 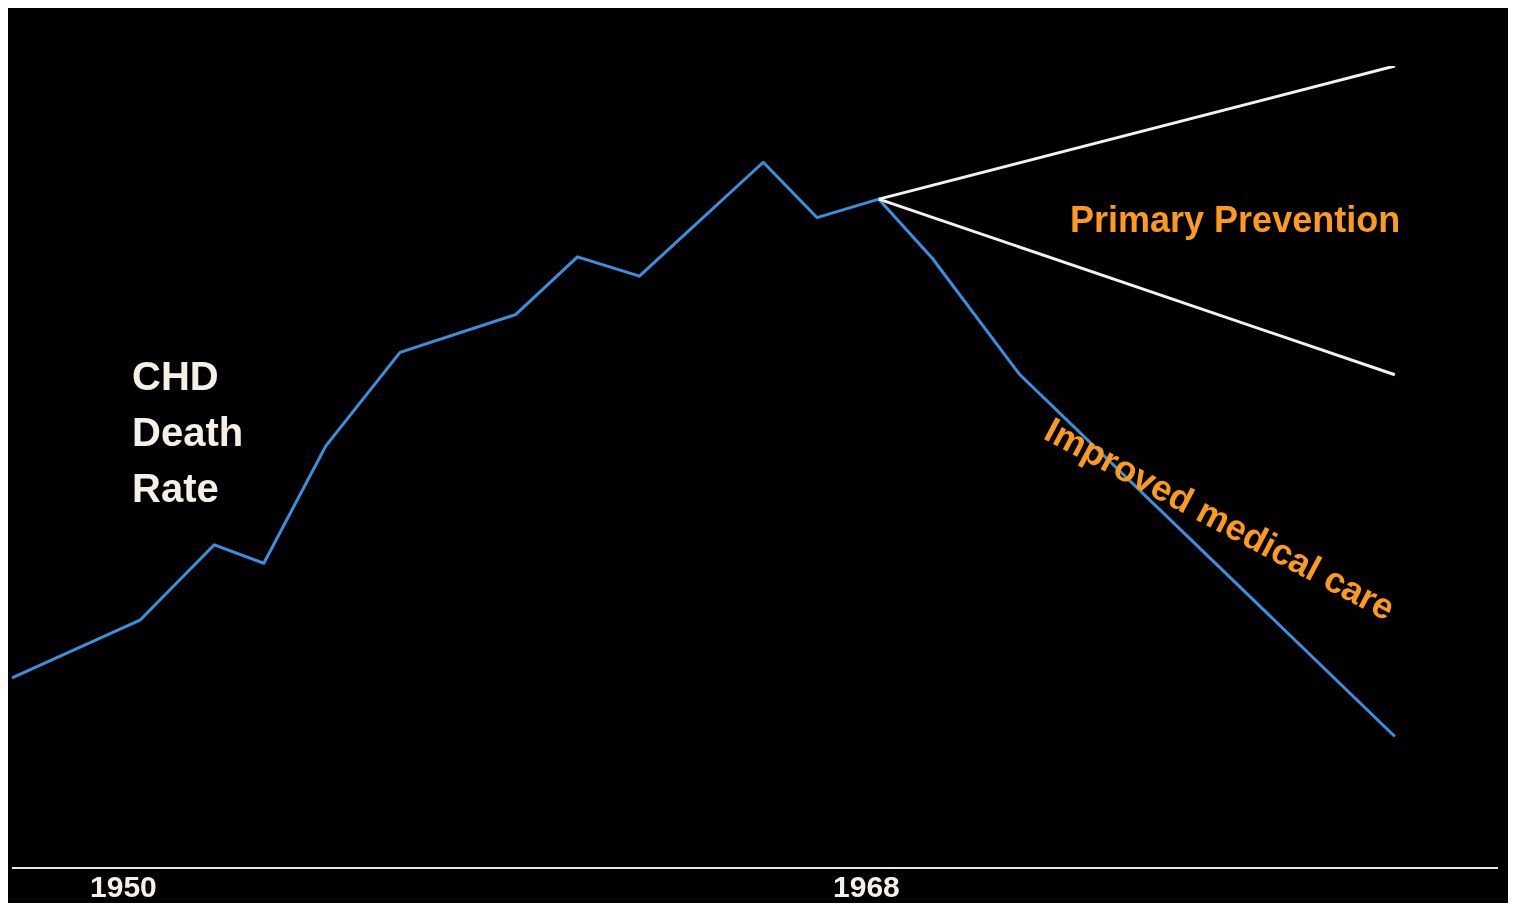 I want to click on x-tick-label: 1968, so click(x=866, y=887).